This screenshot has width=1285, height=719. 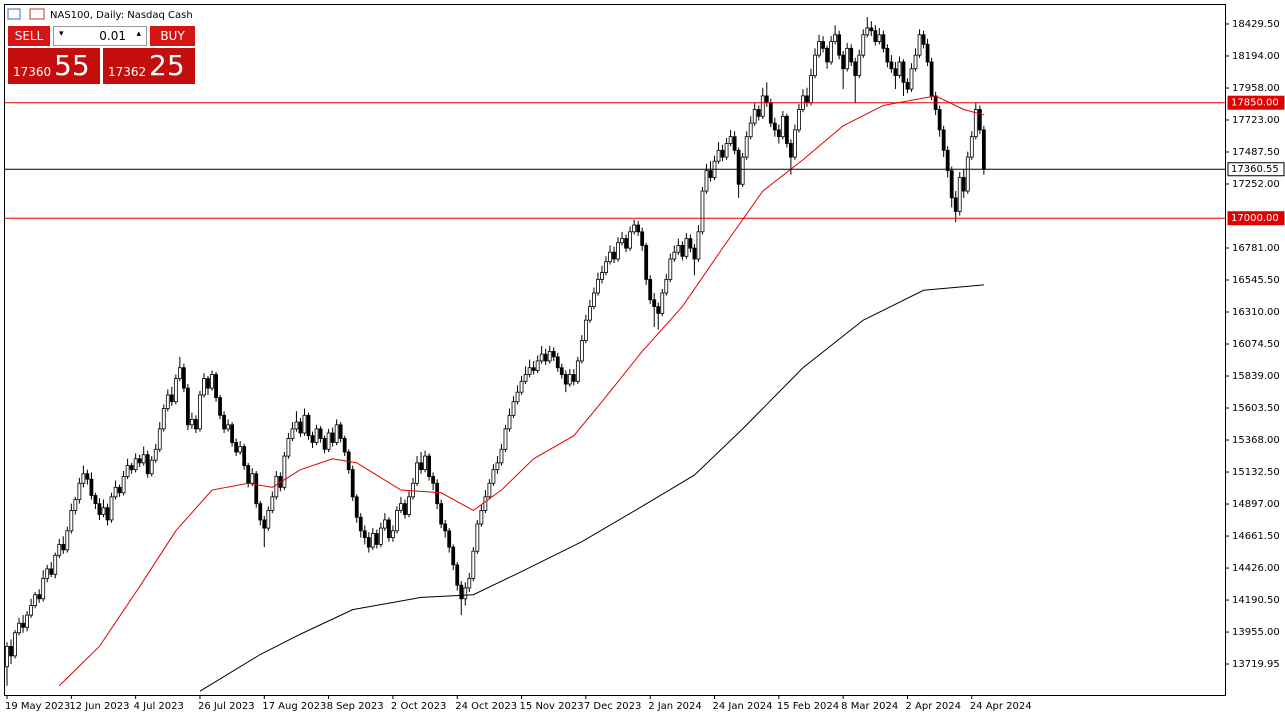 I want to click on x-tick-label: 26 Jul 2023, so click(x=226, y=706).